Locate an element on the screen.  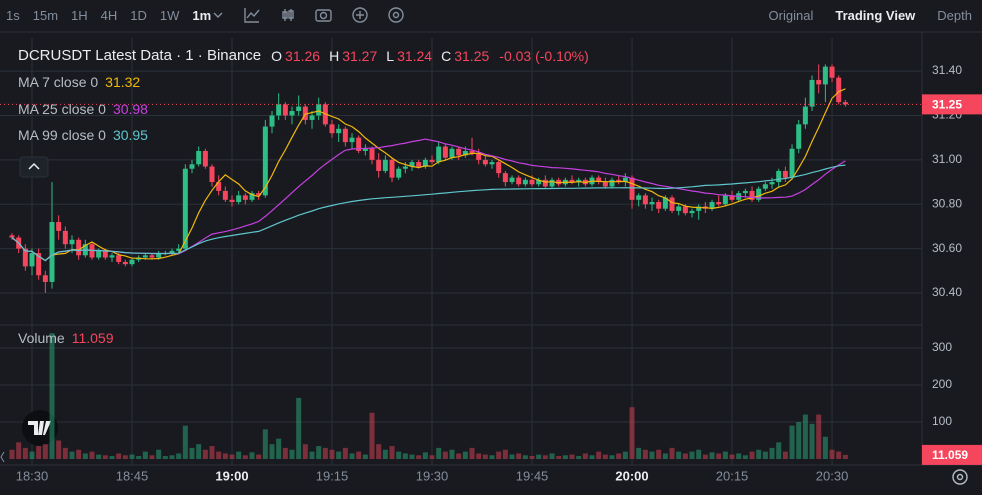
view-button: Trading View is located at coordinates (875, 15).